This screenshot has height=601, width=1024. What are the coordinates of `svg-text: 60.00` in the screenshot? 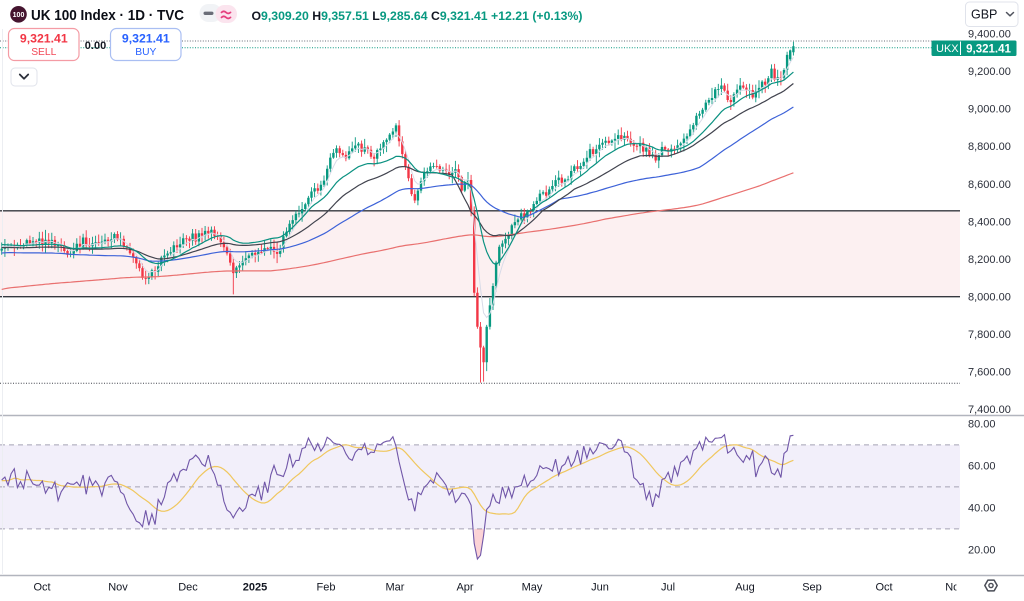 It's located at (982, 467).